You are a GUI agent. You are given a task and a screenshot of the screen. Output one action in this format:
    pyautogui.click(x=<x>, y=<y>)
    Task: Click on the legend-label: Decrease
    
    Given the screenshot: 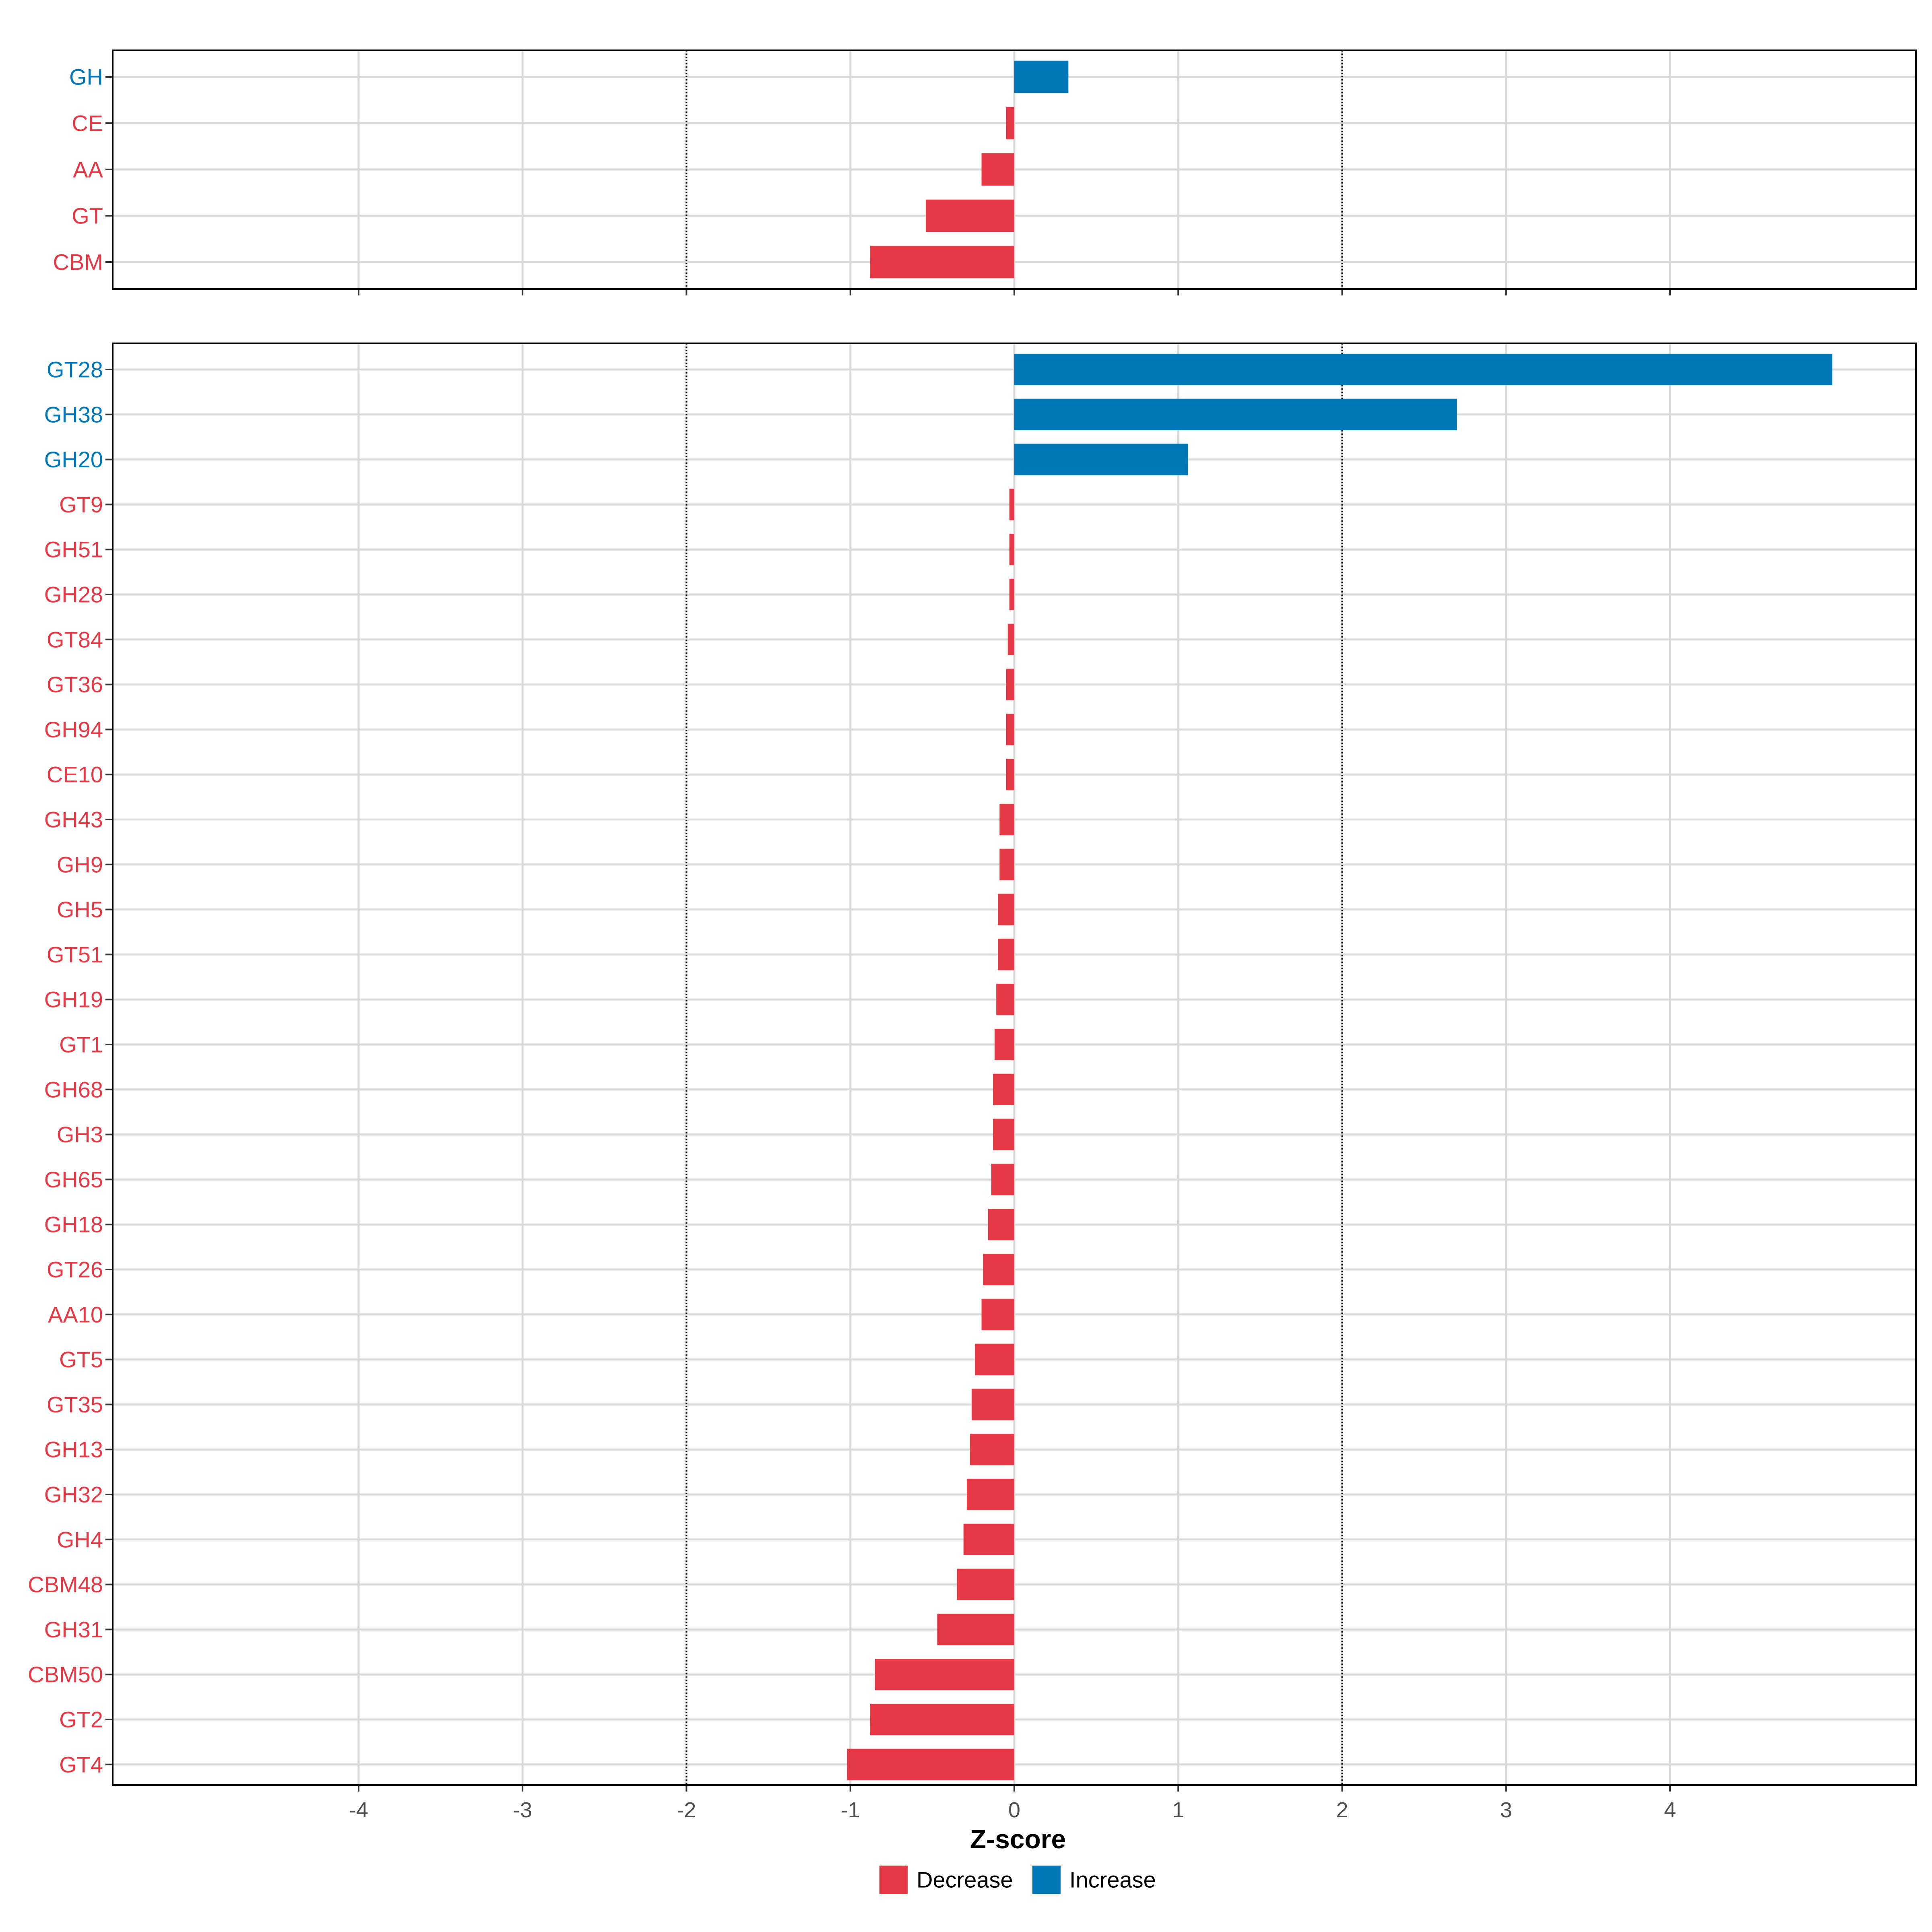 What is the action you would take?
    pyautogui.click(x=965, y=1880)
    